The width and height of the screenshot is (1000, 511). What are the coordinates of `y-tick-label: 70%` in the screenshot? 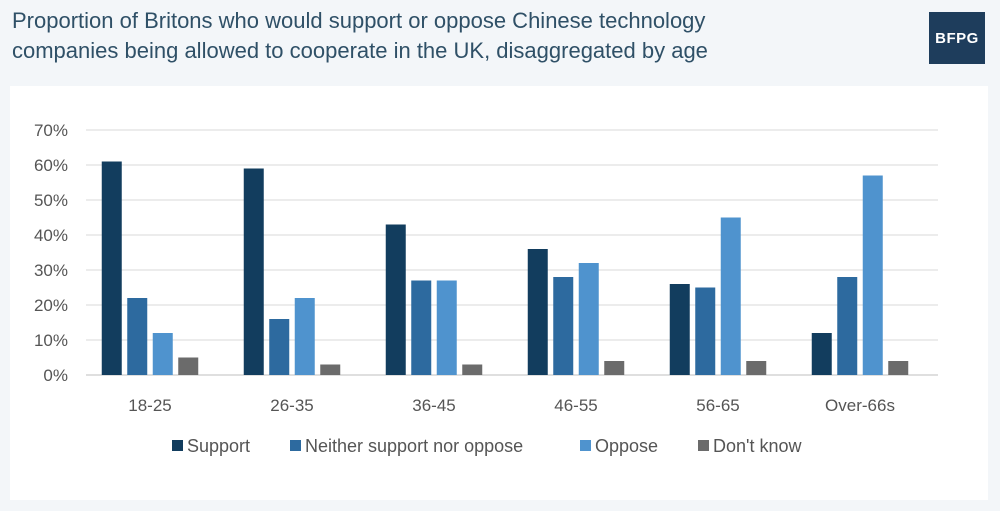 It's located at (51, 130).